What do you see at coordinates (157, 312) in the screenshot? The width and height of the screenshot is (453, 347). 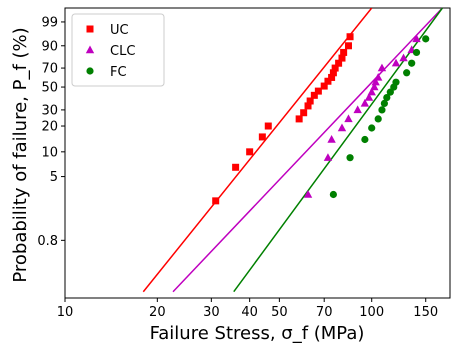 I see `x-tick-label: 20` at bounding box center [157, 312].